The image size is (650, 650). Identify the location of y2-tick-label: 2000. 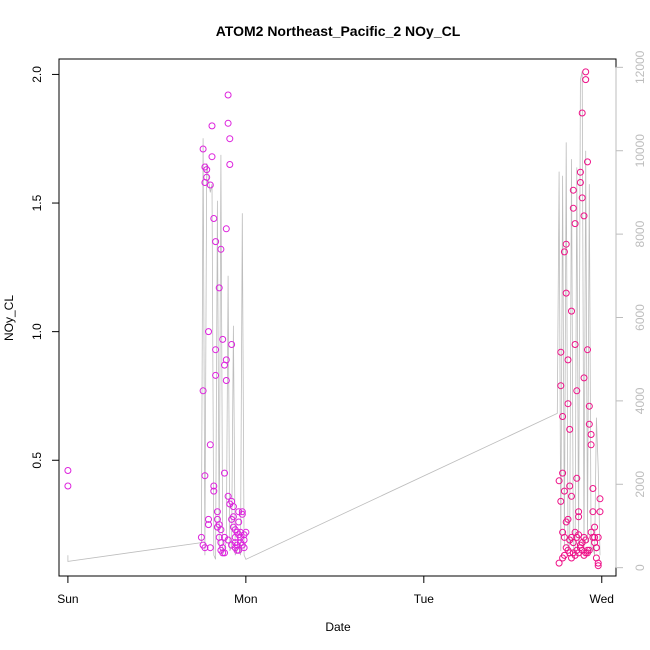
(640, 484).